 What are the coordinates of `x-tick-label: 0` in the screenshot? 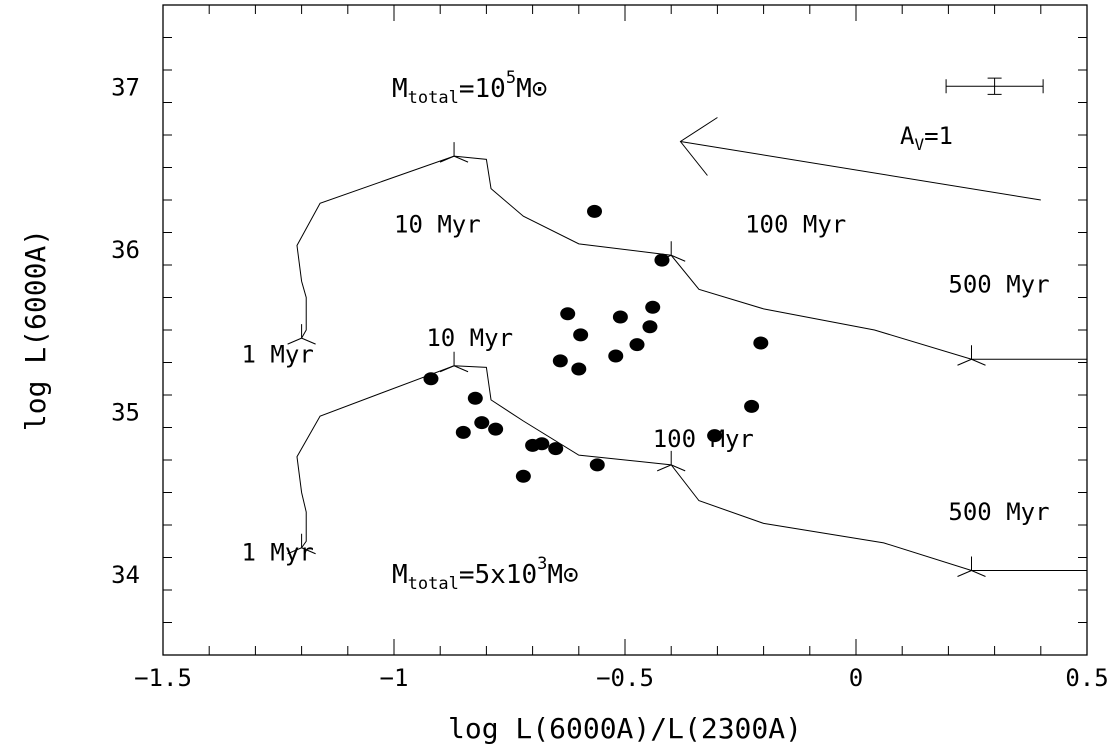 It's located at (856, 678).